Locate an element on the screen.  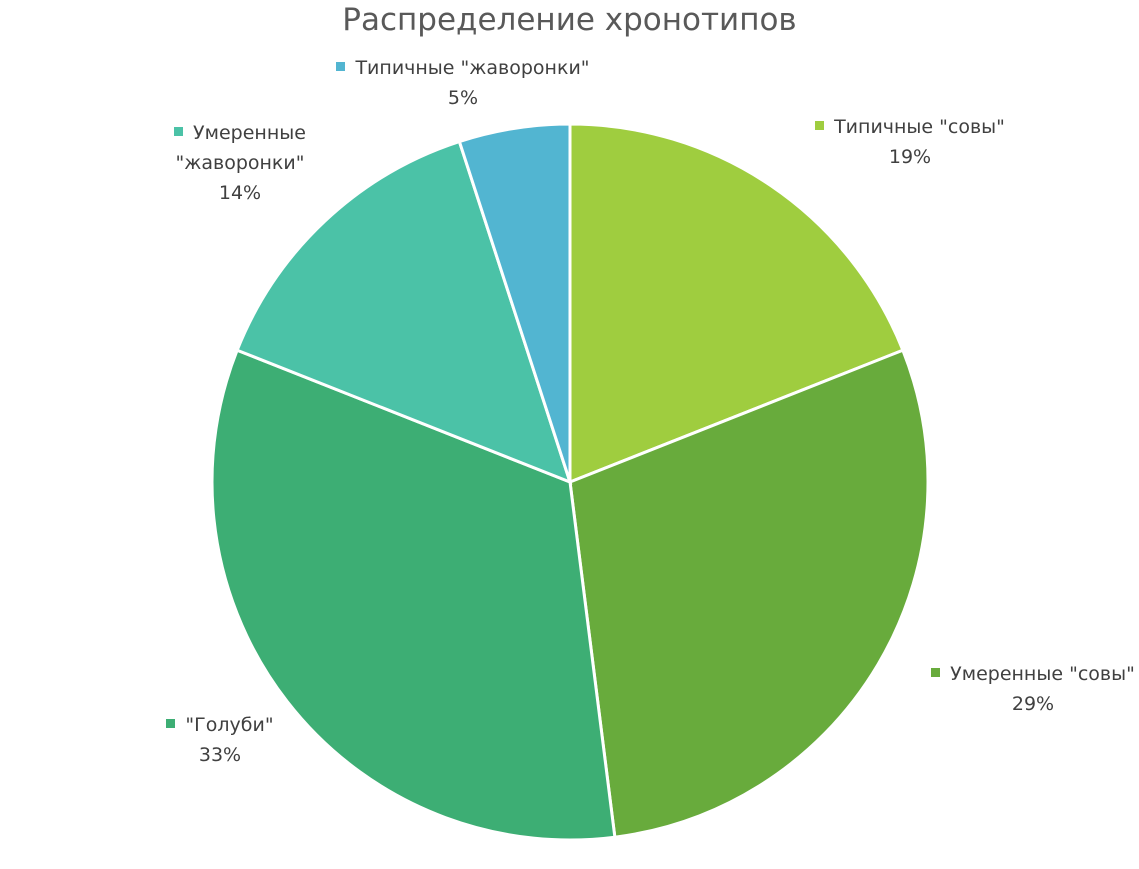
data-label: "Голуби" 33% is located at coordinates (220, 740).